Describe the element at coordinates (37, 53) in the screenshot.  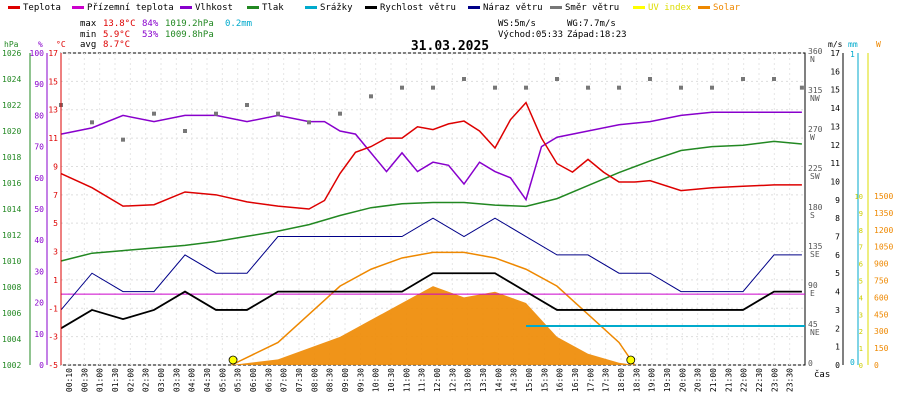
I see `axis-tick-label: 100` at that location.